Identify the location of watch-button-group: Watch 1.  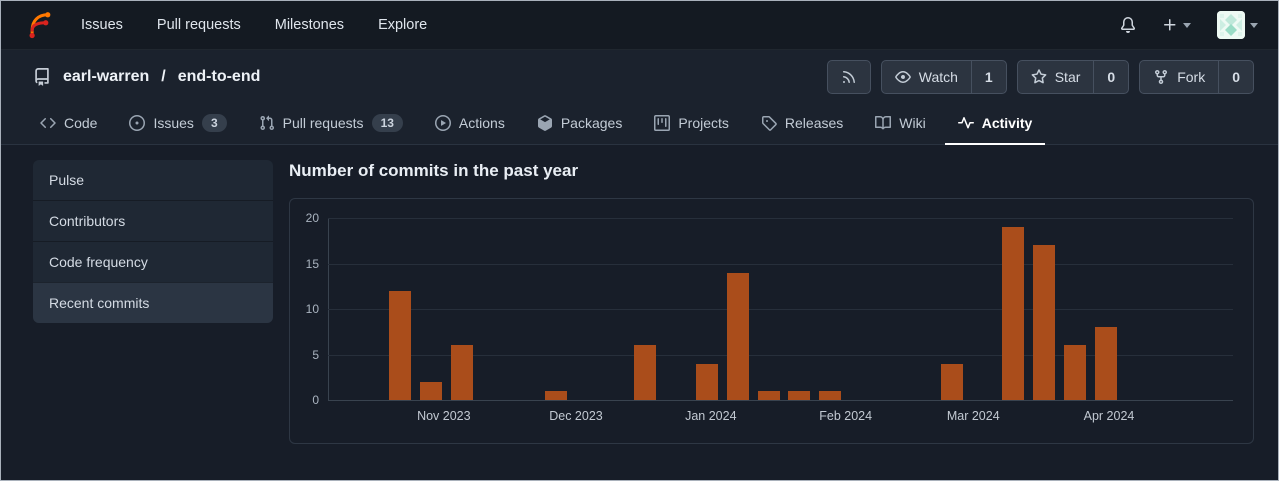
(943, 77).